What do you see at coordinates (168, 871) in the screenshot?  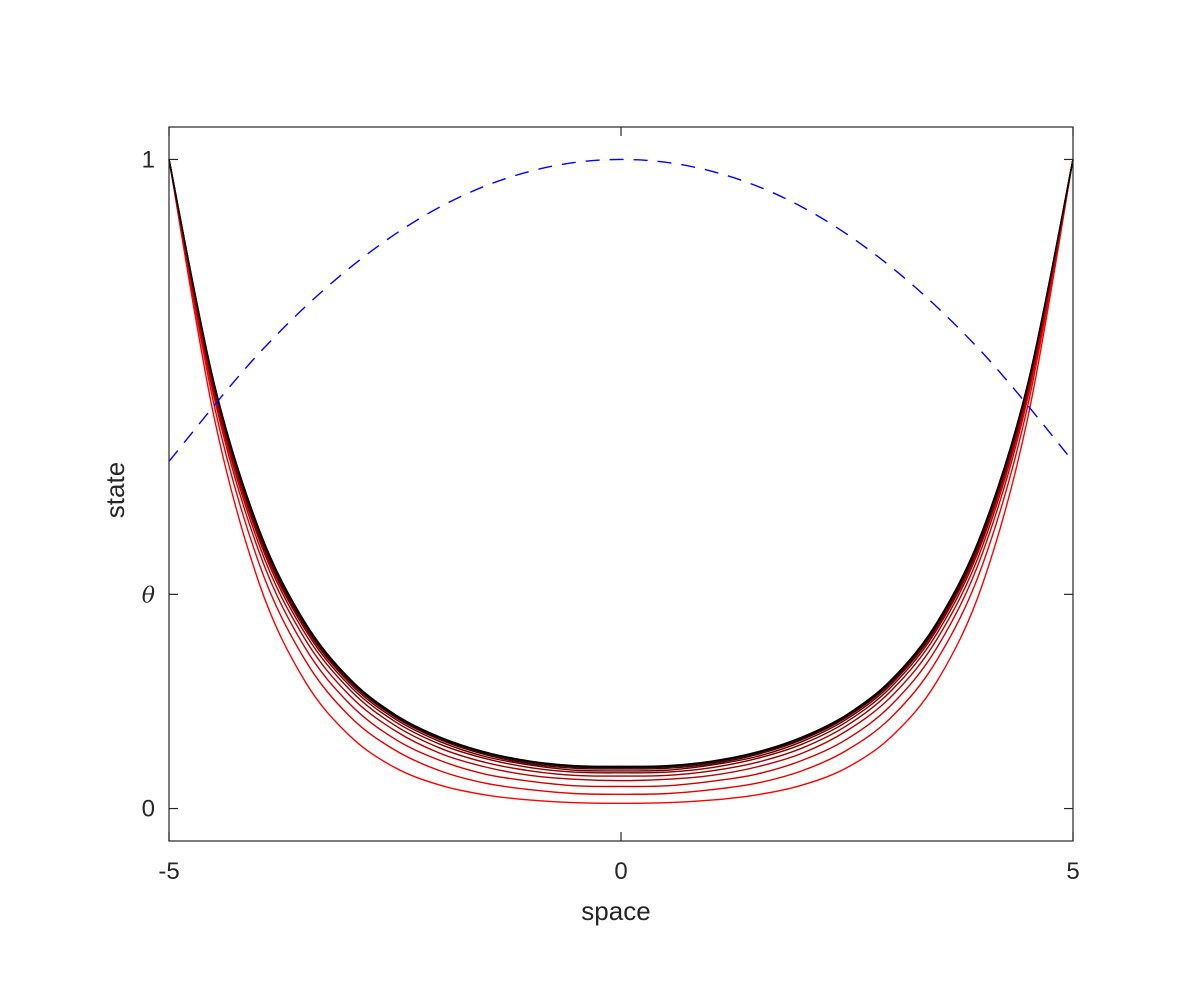 I see `x-tick-label-1: -5` at bounding box center [168, 871].